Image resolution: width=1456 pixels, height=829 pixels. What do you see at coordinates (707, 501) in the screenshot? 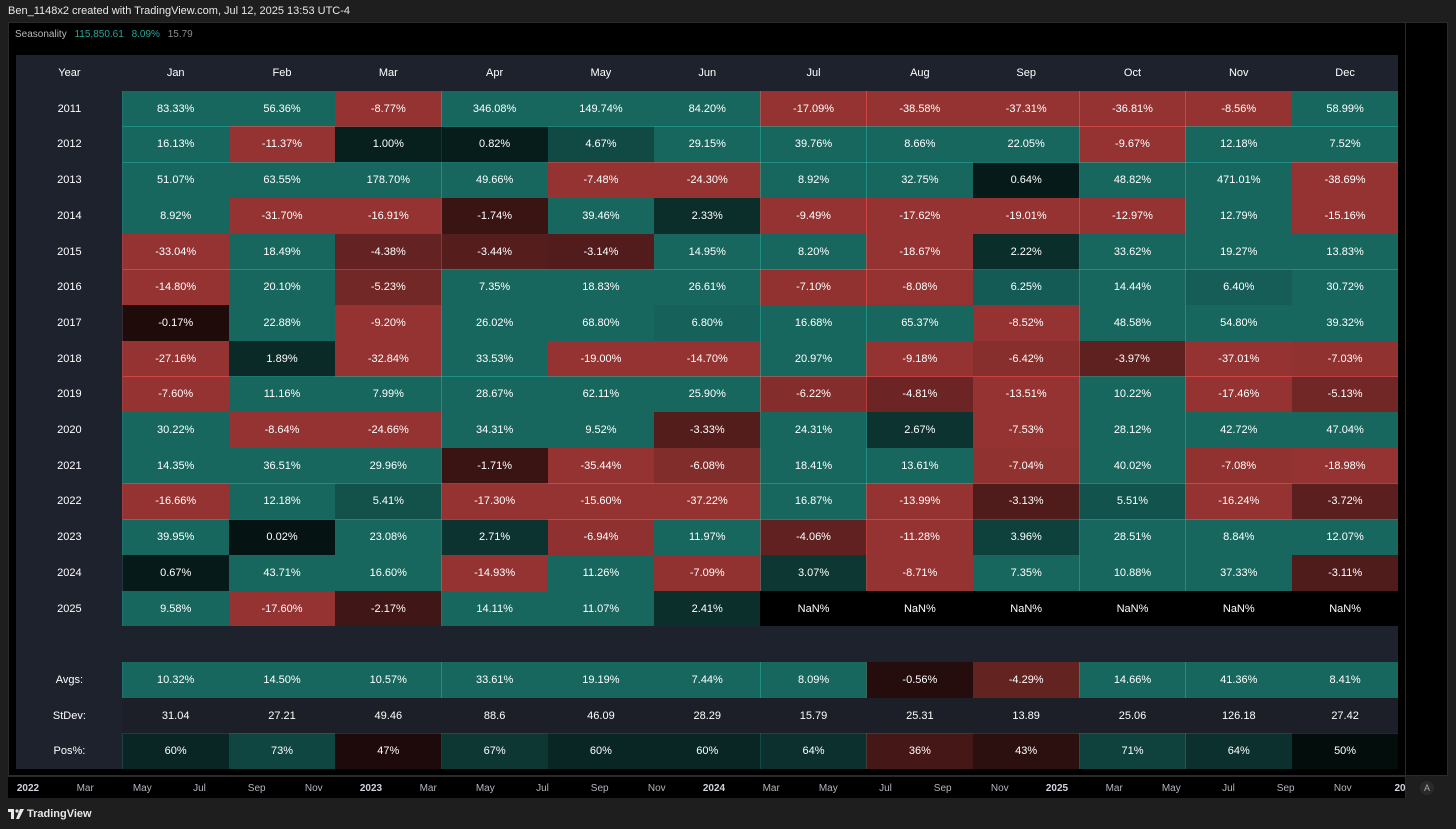
I see `table-cell-value: -37.22%` at bounding box center [707, 501].